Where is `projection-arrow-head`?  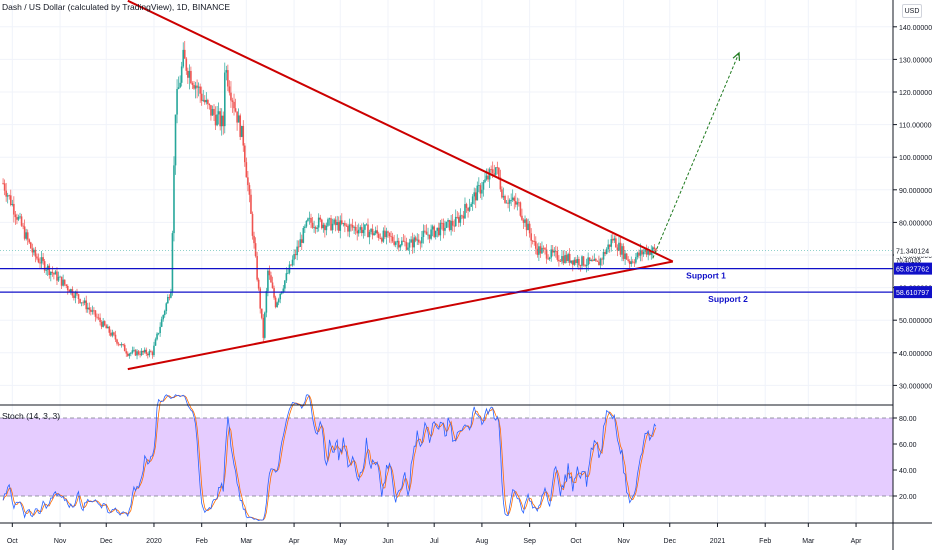
projection-arrow-head is located at coordinates (736, 56).